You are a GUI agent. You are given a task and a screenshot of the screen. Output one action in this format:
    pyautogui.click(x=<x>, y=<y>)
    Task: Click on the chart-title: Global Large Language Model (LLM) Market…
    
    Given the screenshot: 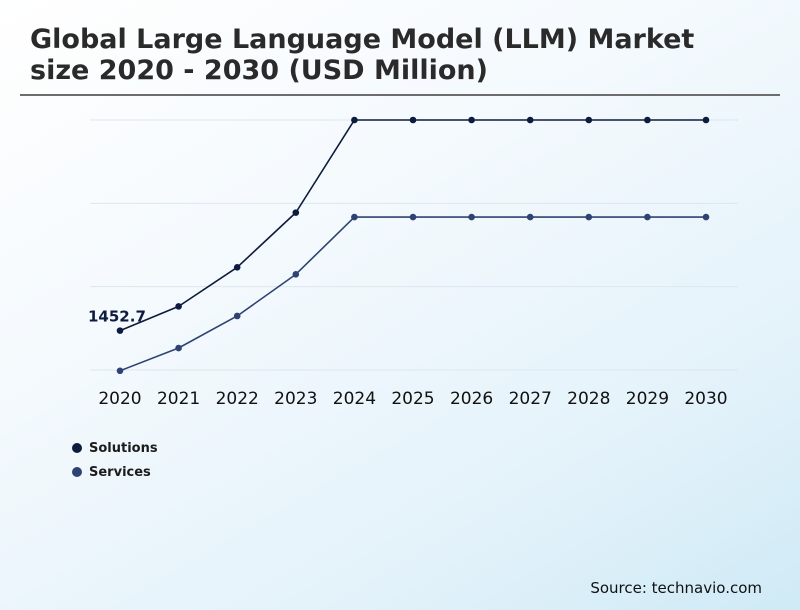 What is the action you would take?
    pyautogui.click(x=400, y=55)
    